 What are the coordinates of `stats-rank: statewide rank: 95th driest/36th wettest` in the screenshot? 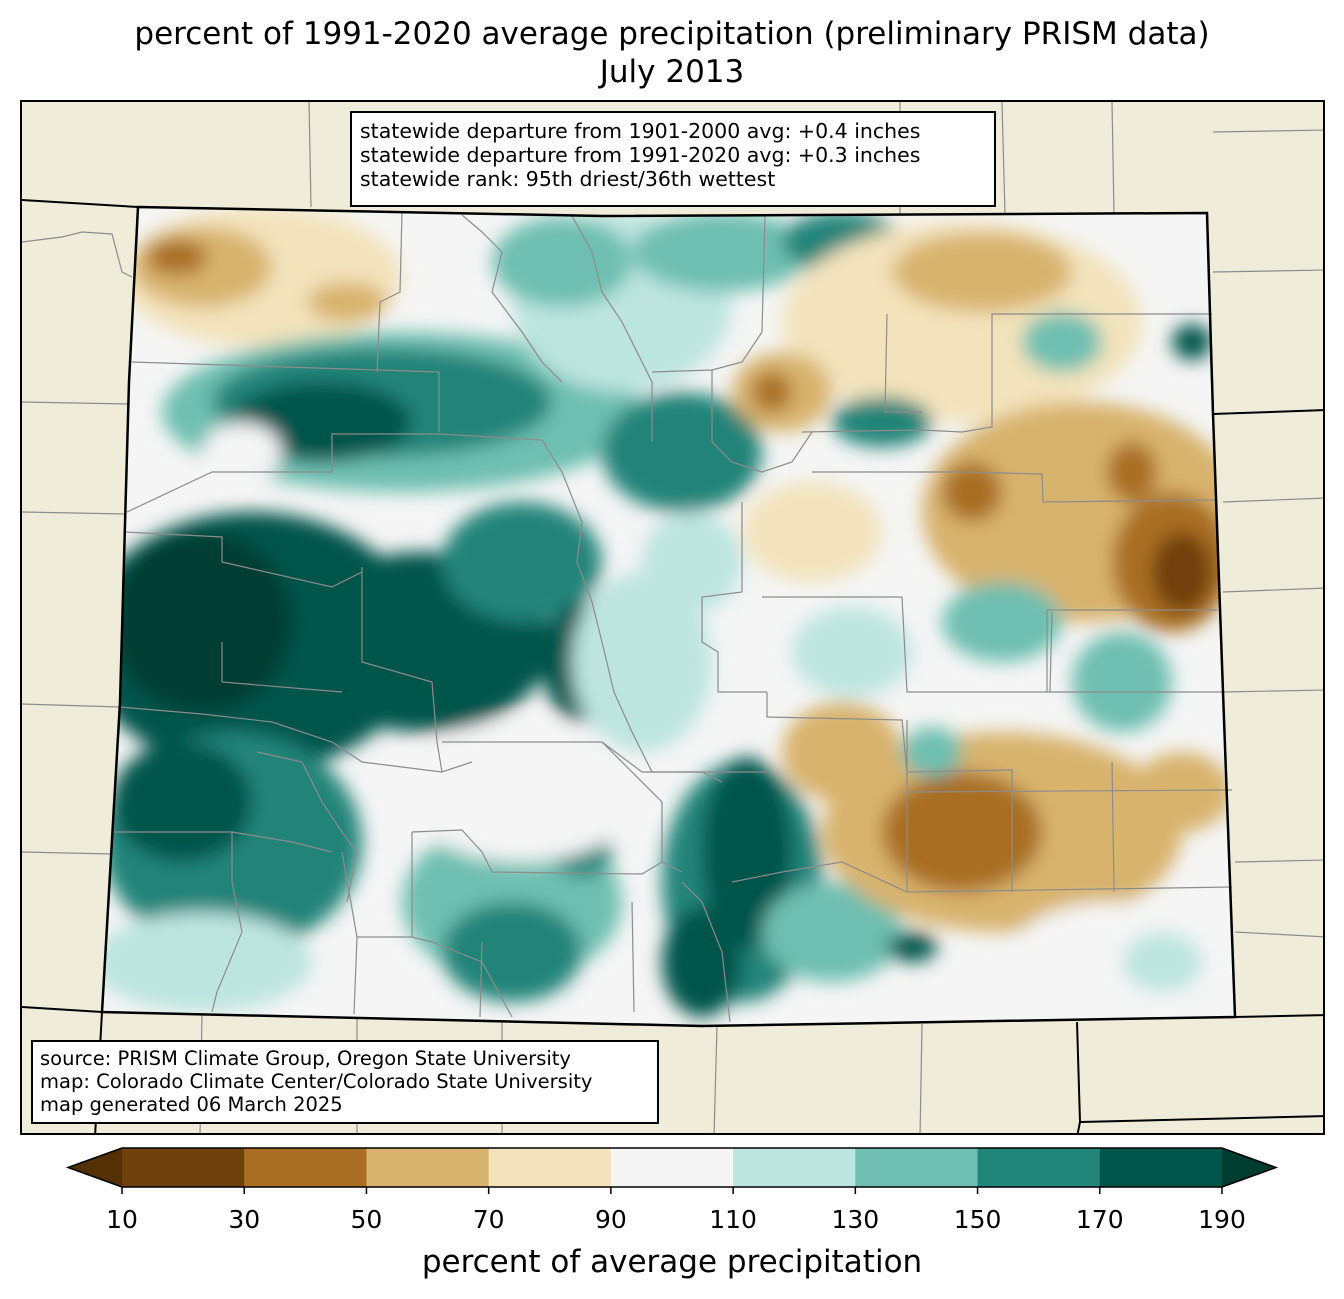 It's located at (568, 179).